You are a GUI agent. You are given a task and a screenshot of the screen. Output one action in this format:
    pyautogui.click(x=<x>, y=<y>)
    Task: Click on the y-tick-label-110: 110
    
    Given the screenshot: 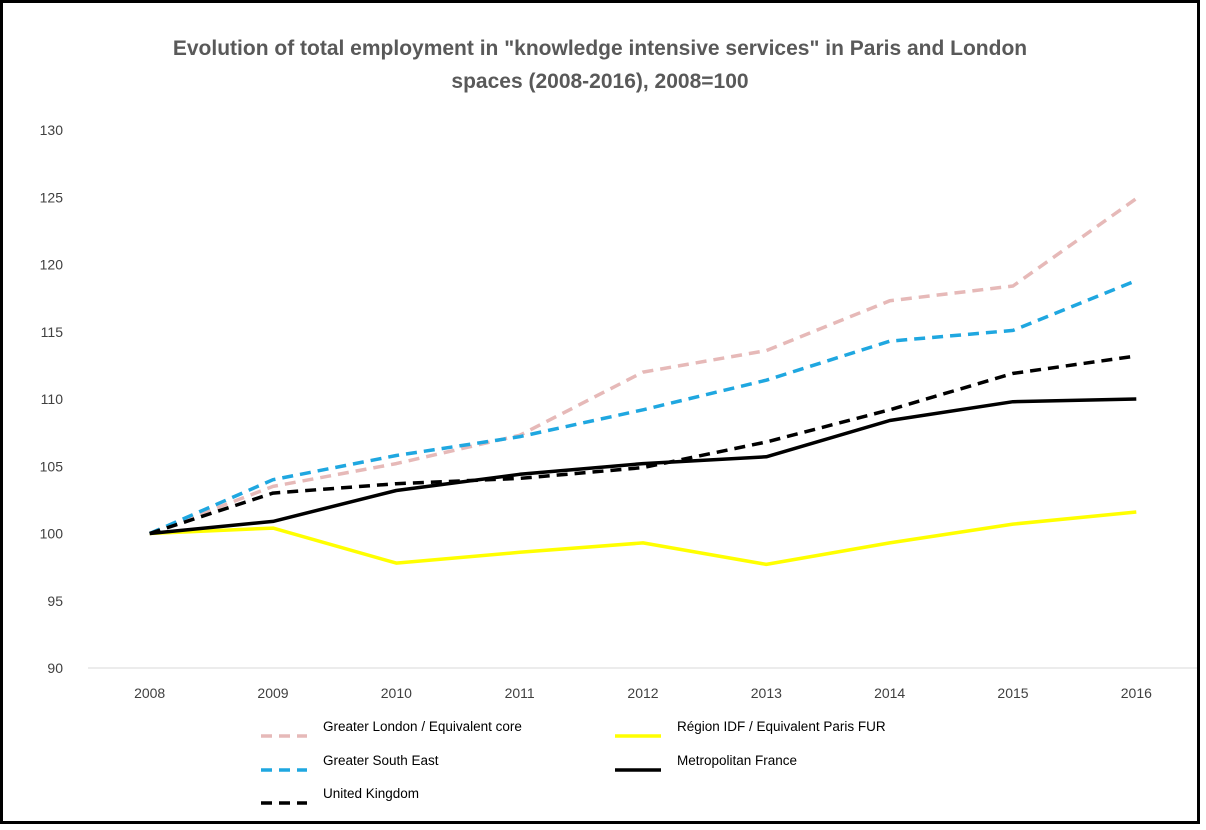 What is the action you would take?
    pyautogui.click(x=52, y=399)
    